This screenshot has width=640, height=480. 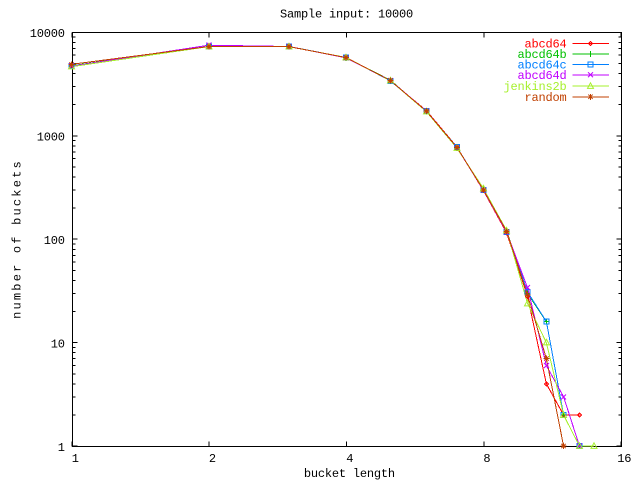 What do you see at coordinates (624, 459) in the screenshot?
I see `svg-text: 16` at bounding box center [624, 459].